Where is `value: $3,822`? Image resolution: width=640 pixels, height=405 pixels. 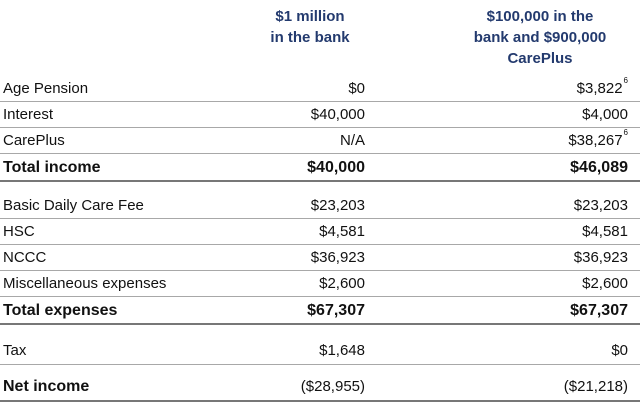
value: $3,822 is located at coordinates (599, 88).